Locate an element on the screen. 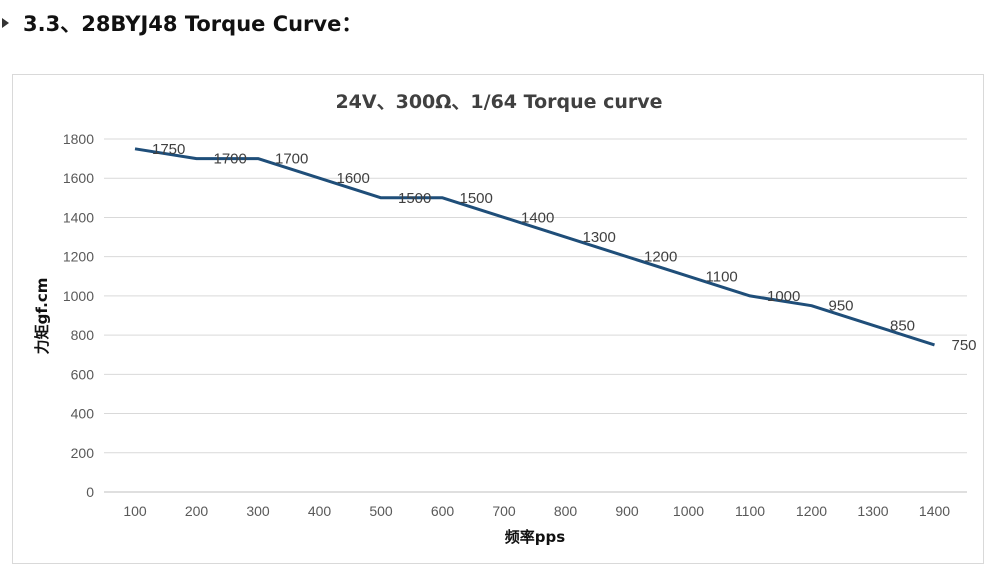 This screenshot has height=565, width=989. y-tick-label: 1800 is located at coordinates (78, 139).